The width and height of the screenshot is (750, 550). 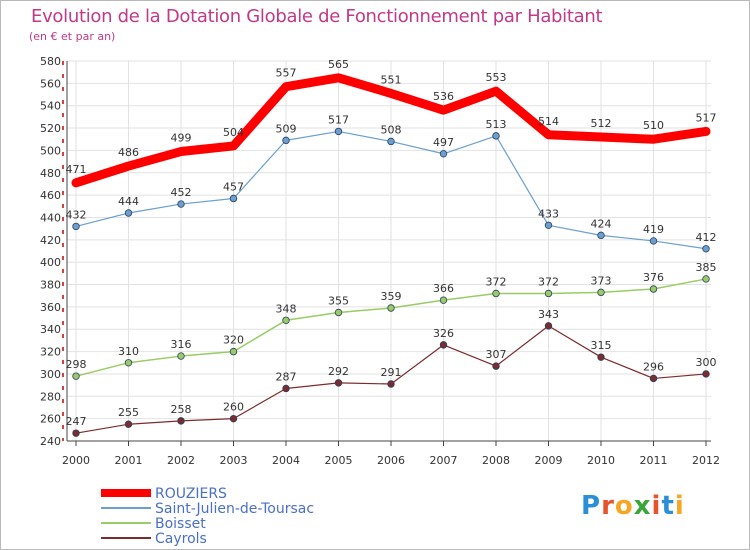 I want to click on data-label: 419, so click(x=653, y=229).